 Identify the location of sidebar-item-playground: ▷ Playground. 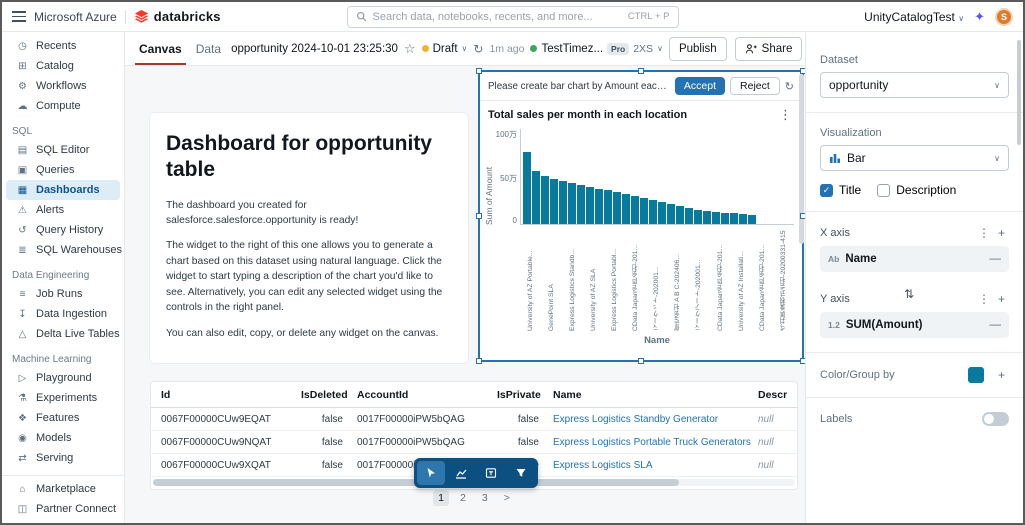
(63, 378).